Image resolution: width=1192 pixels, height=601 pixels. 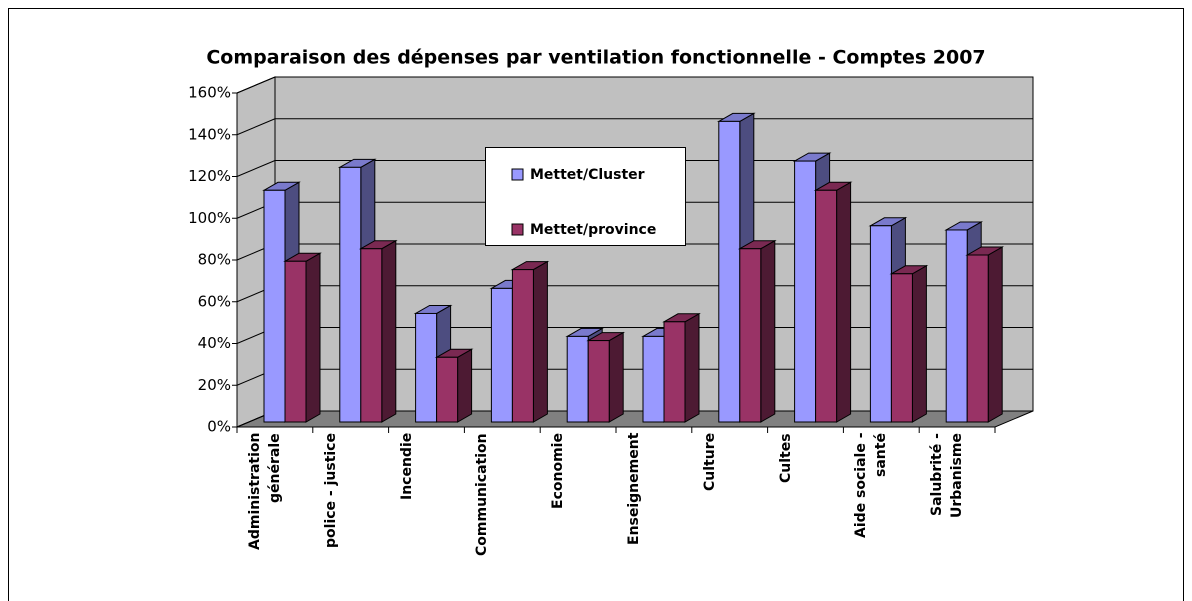 I want to click on x-tick-label: Administration générale, so click(x=264, y=492).